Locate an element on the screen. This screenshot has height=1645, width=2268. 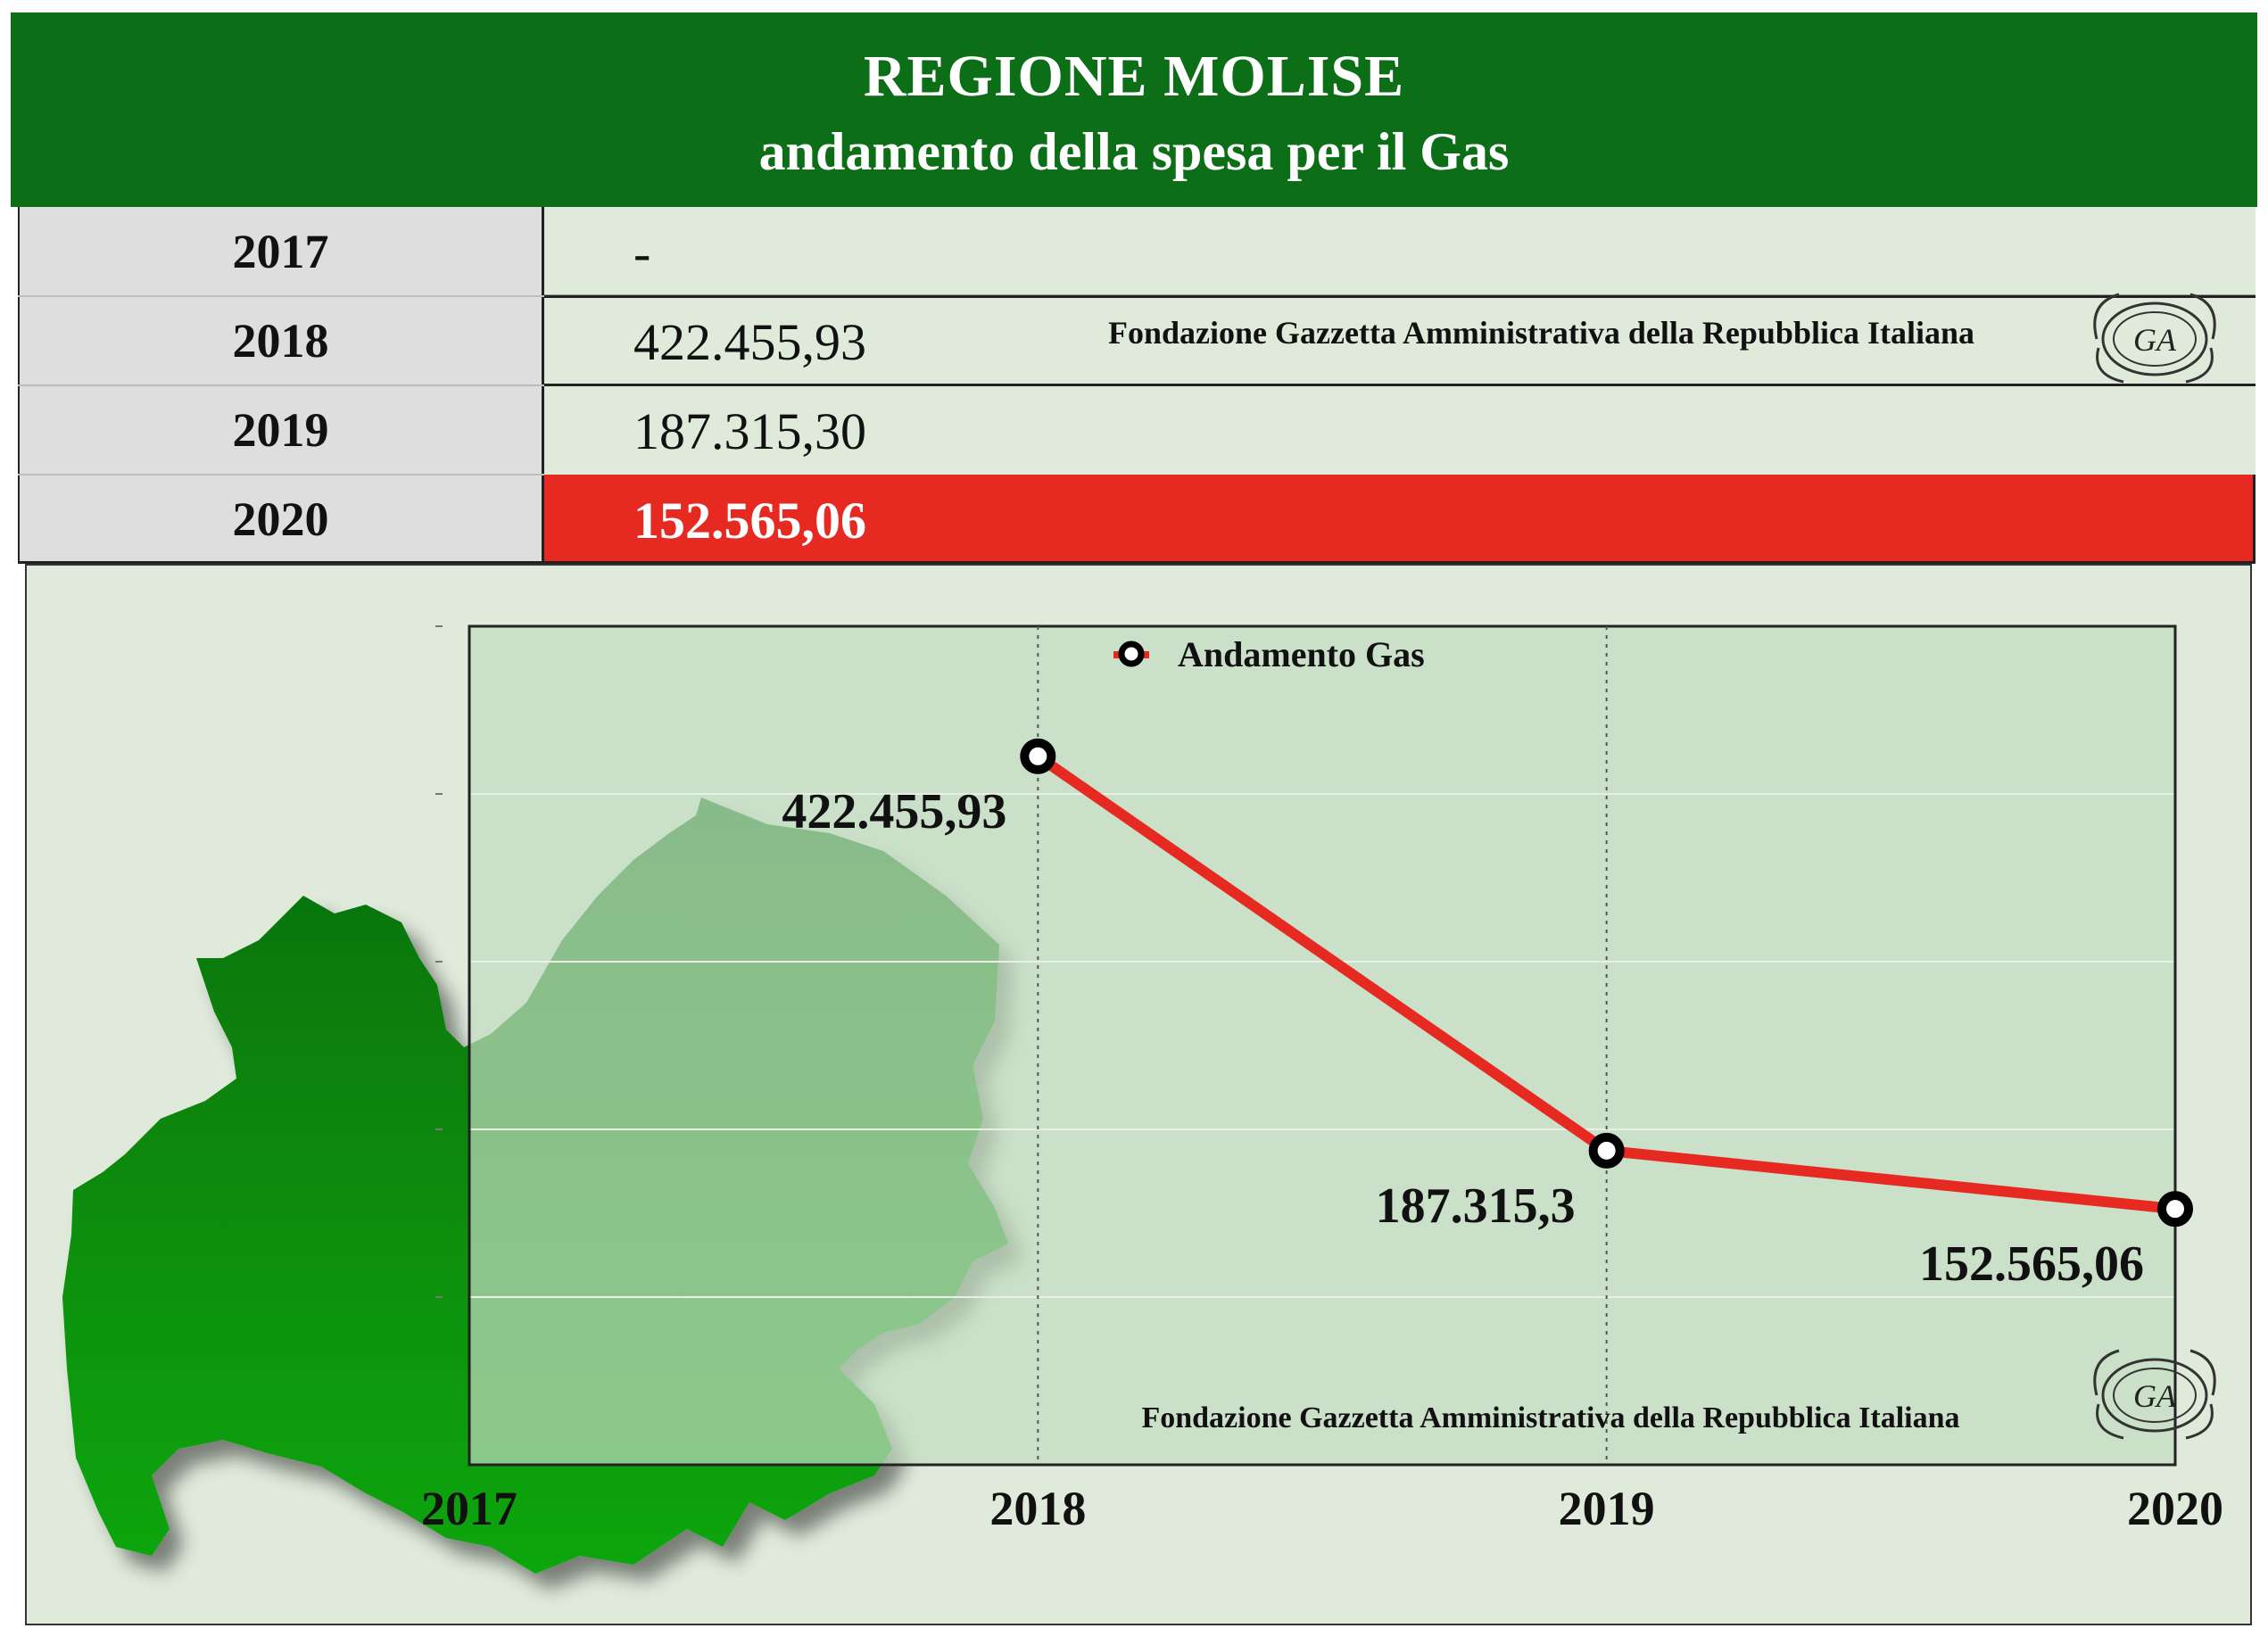
x-tick-label: 2018 is located at coordinates (1037, 1508).